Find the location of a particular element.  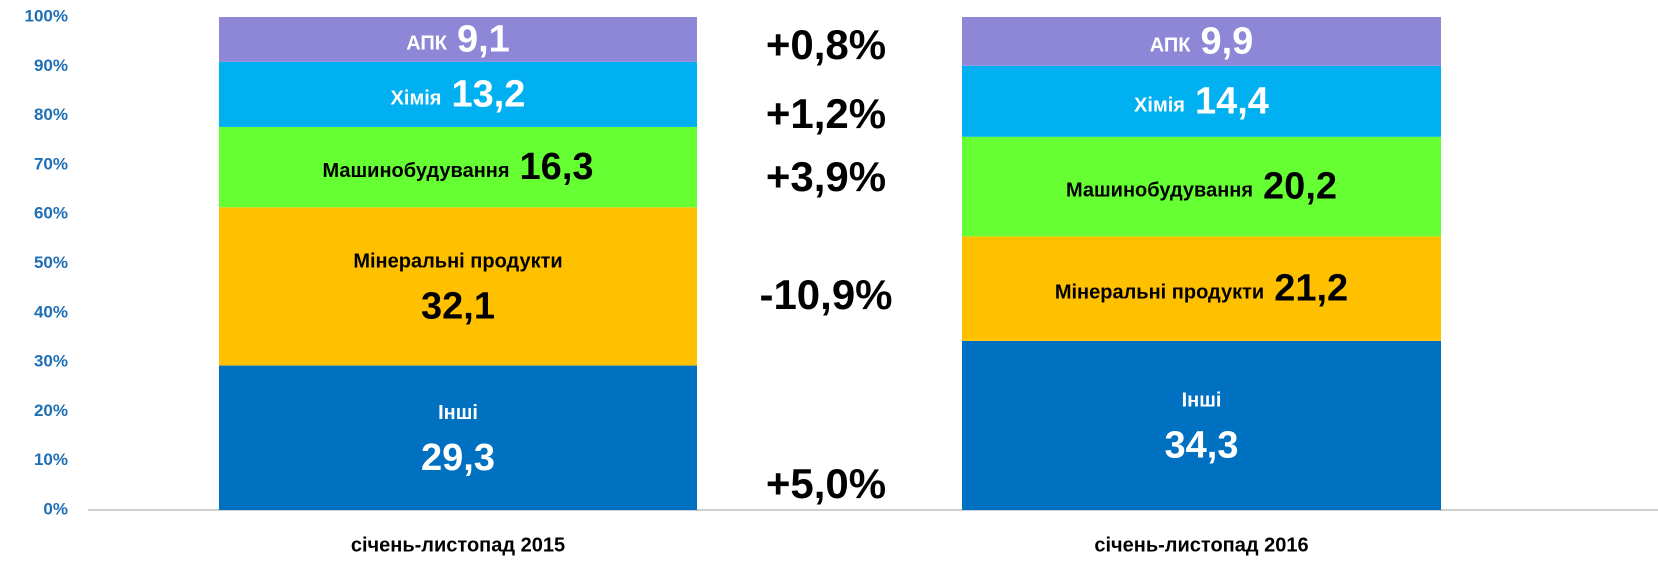

segment-label: Машинобудування 16,3 is located at coordinates (457, 167).